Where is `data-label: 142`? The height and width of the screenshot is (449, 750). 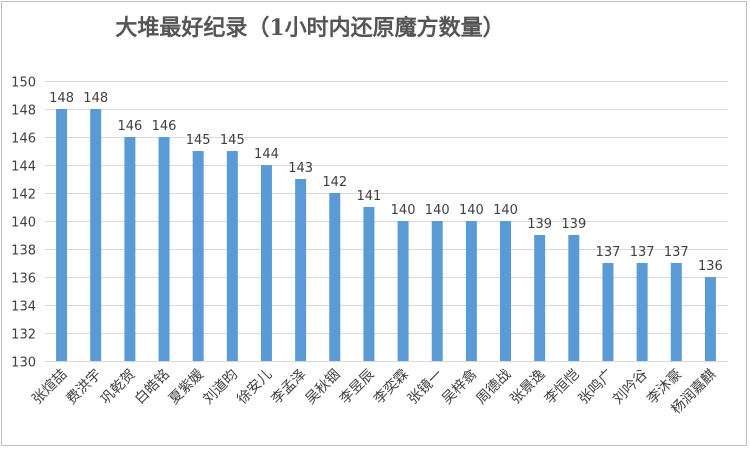
data-label: 142 is located at coordinates (334, 182).